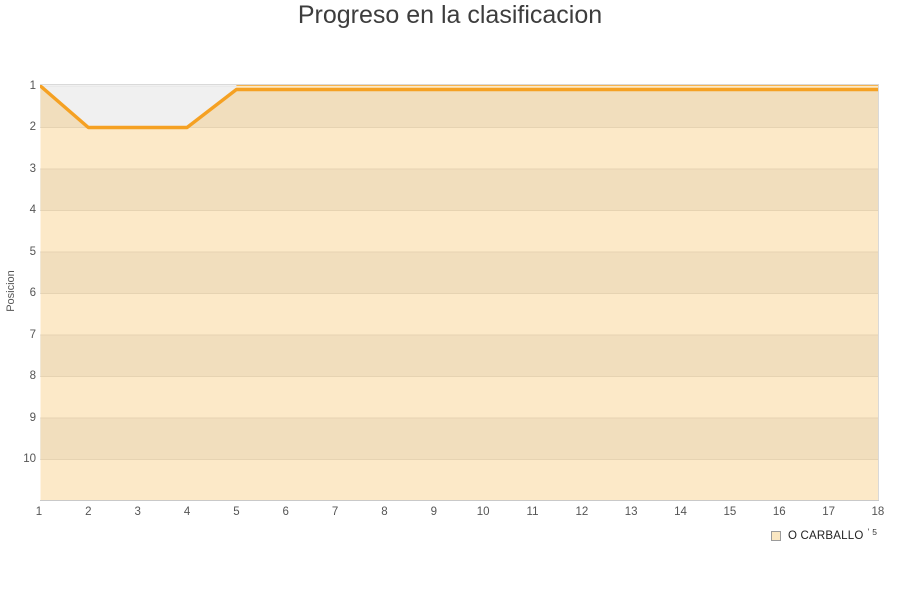 The image size is (900, 600). Describe the element at coordinates (335, 512) in the screenshot. I see `x-tick-label: 7` at that location.